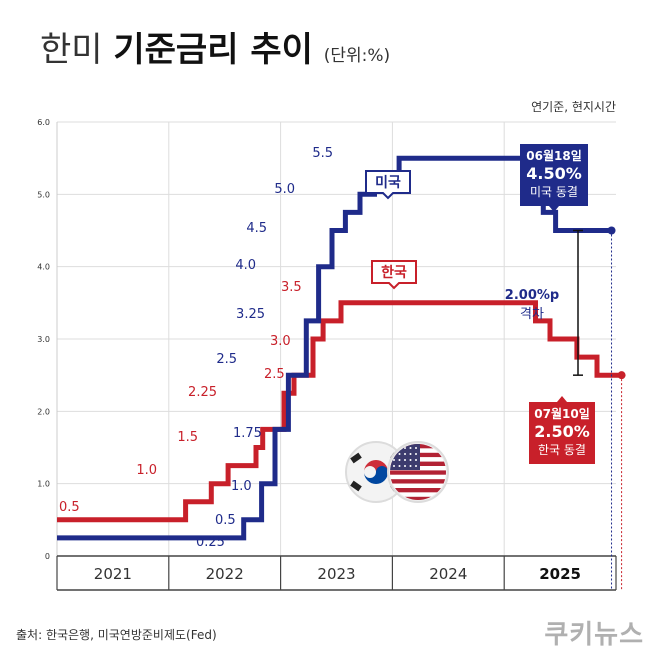  I want to click on usa-flag-icon, so click(418, 472).